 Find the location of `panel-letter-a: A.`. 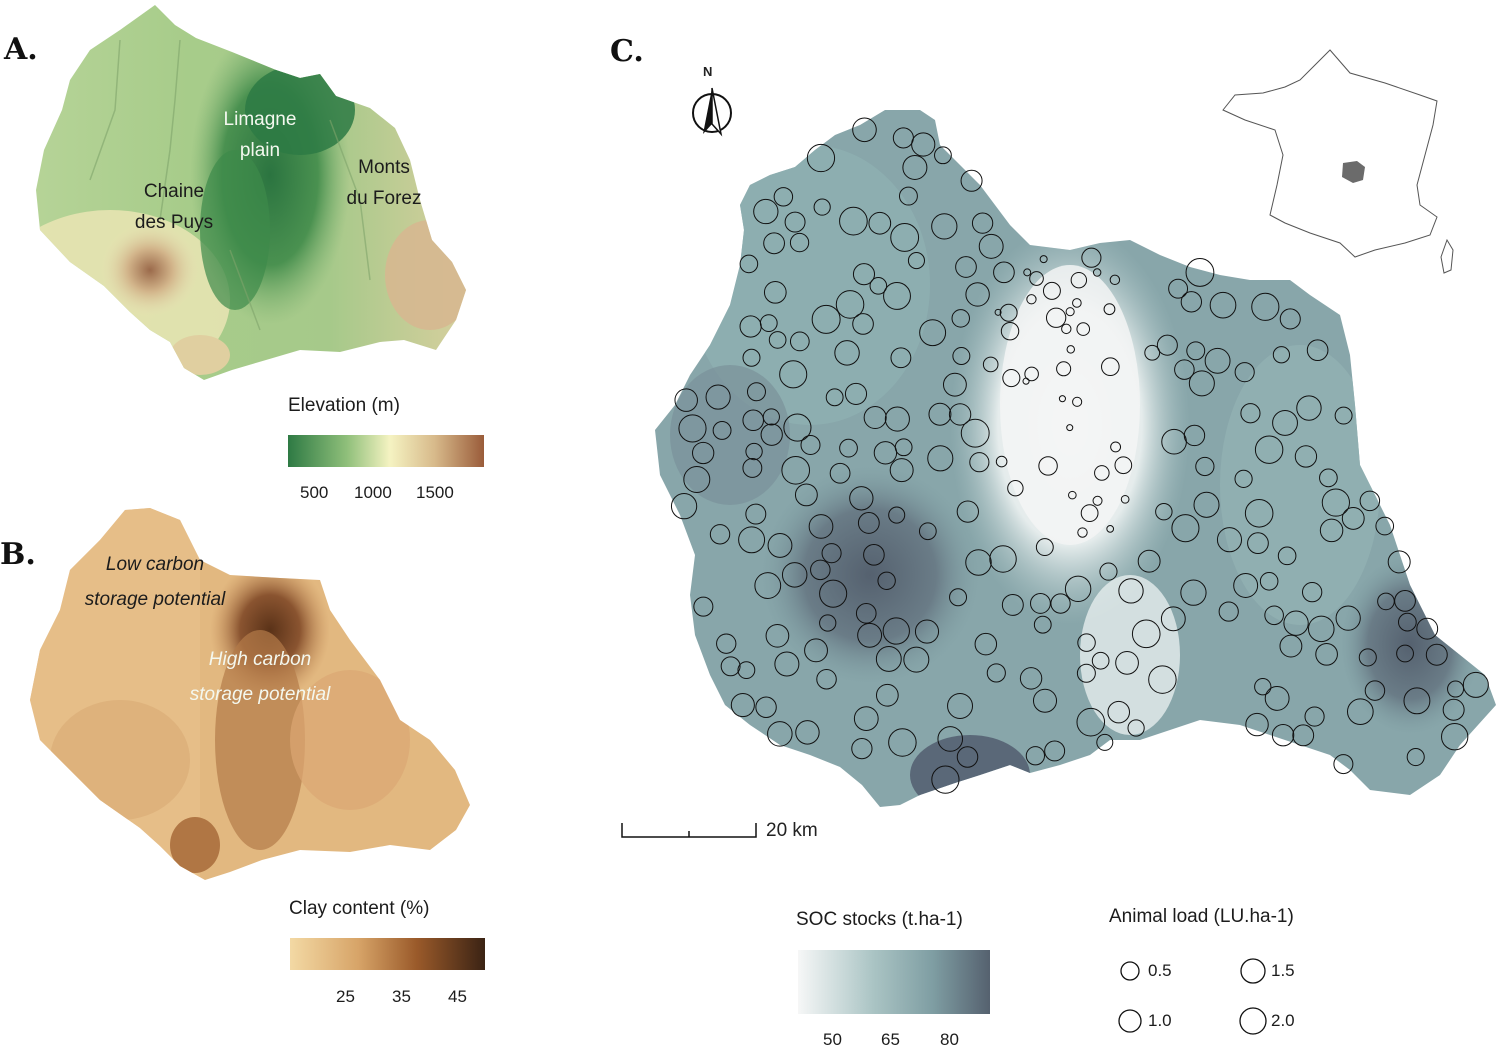

panel-letter-a: A. is located at coordinates (21, 49).